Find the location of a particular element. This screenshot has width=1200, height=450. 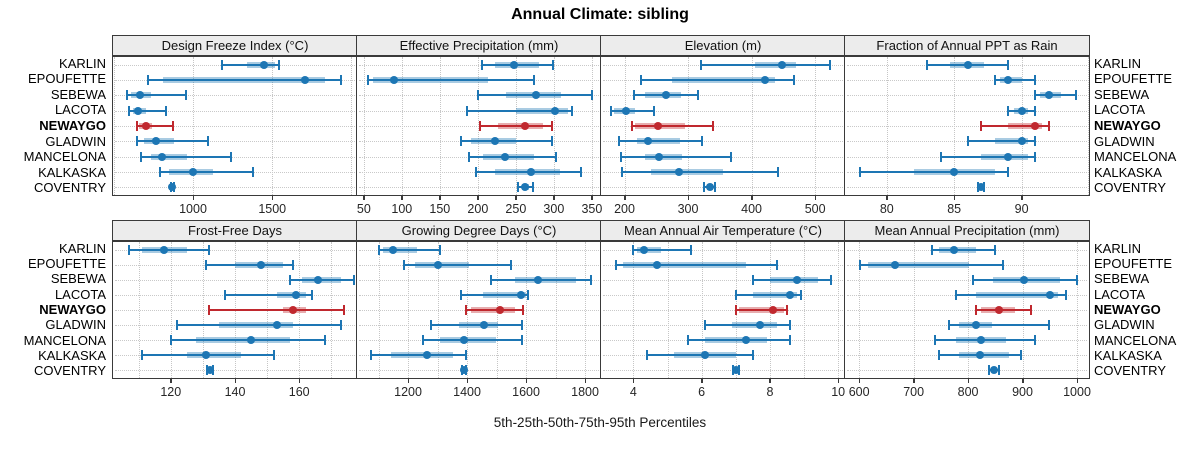

axis-tick-label: 120 is located at coordinates (171, 392).